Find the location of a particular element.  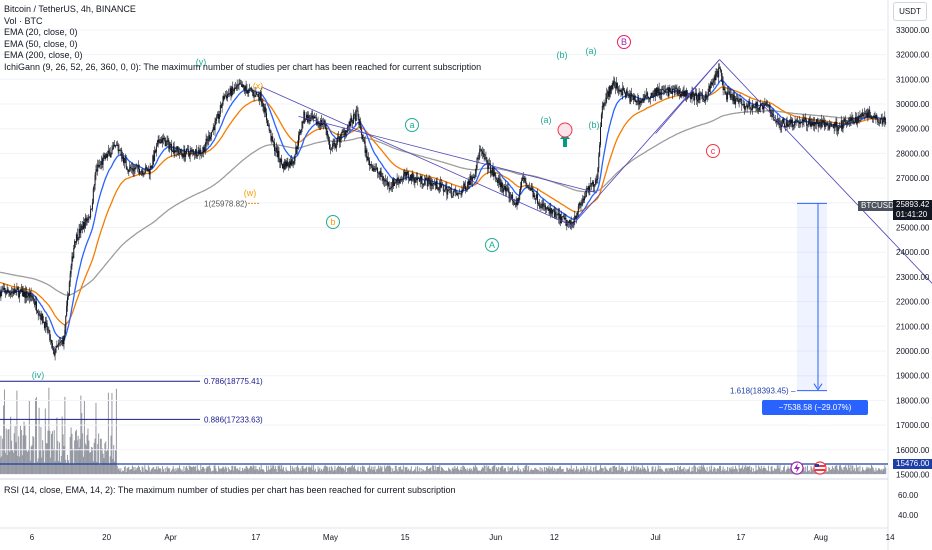

symbol-title: Bitcoin / TetherUS, 4h, BINANCE is located at coordinates (70, 9).